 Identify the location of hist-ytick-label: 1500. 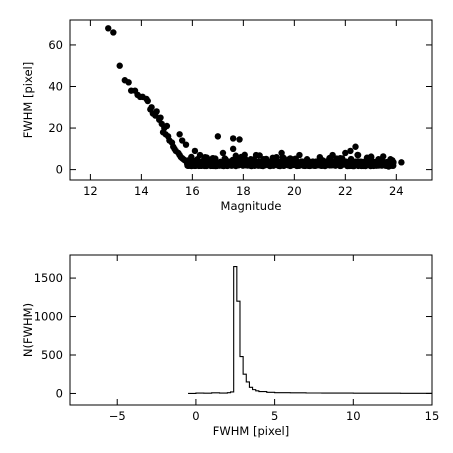
(48, 278).